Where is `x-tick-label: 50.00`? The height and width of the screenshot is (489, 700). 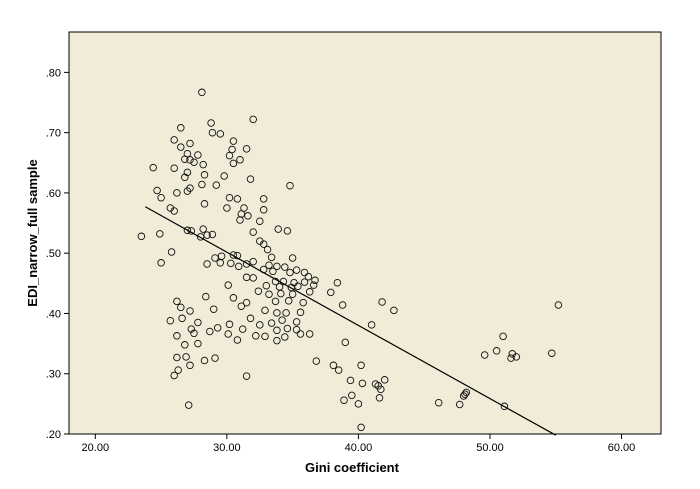 x-tick-label: 50.00 is located at coordinates (490, 448).